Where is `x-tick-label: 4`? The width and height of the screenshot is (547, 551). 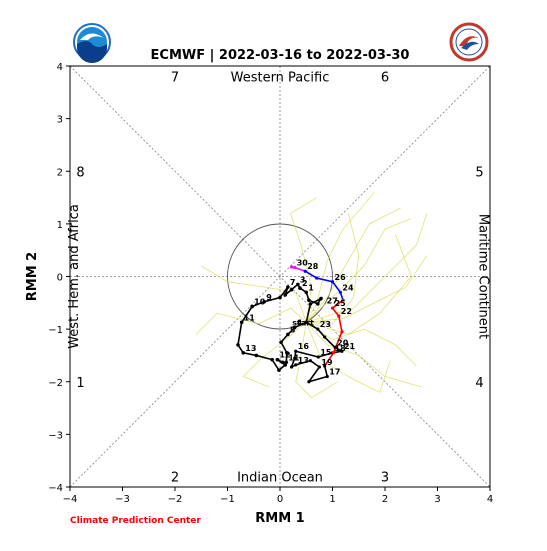 x-tick-label: 4 is located at coordinates (490, 499).